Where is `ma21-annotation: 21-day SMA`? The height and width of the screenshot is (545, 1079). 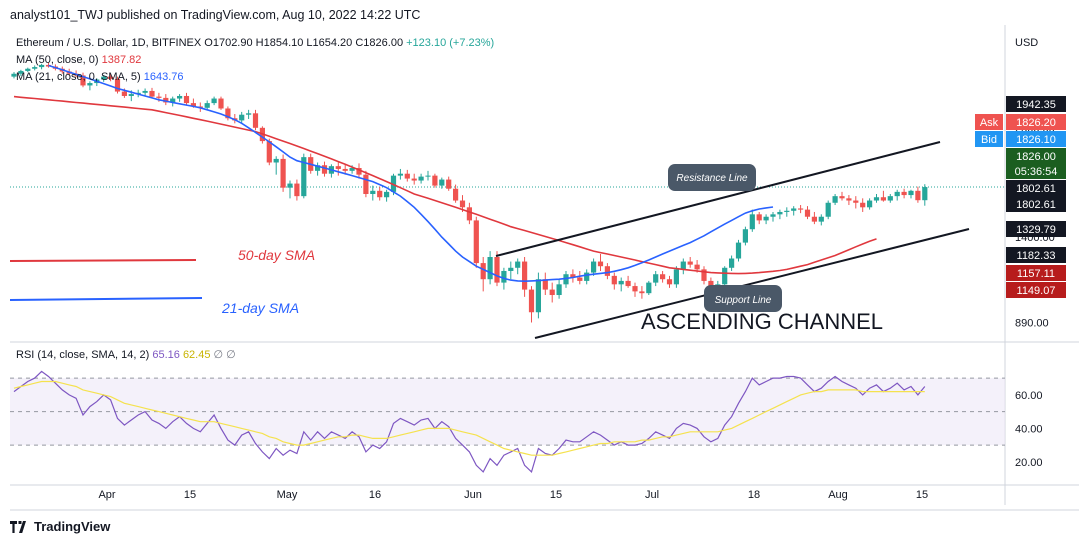 ma21-annotation: 21-day SMA is located at coordinates (260, 308).